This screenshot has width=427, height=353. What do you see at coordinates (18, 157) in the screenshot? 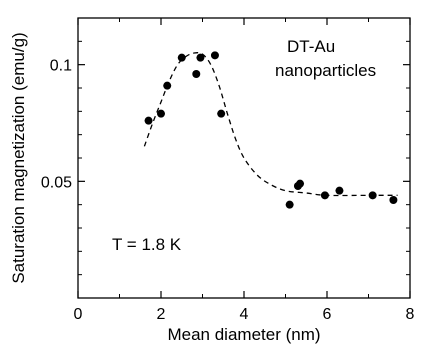
I see `y-axis-title: Saturation magnetization (emu/g)` at bounding box center [18, 157].